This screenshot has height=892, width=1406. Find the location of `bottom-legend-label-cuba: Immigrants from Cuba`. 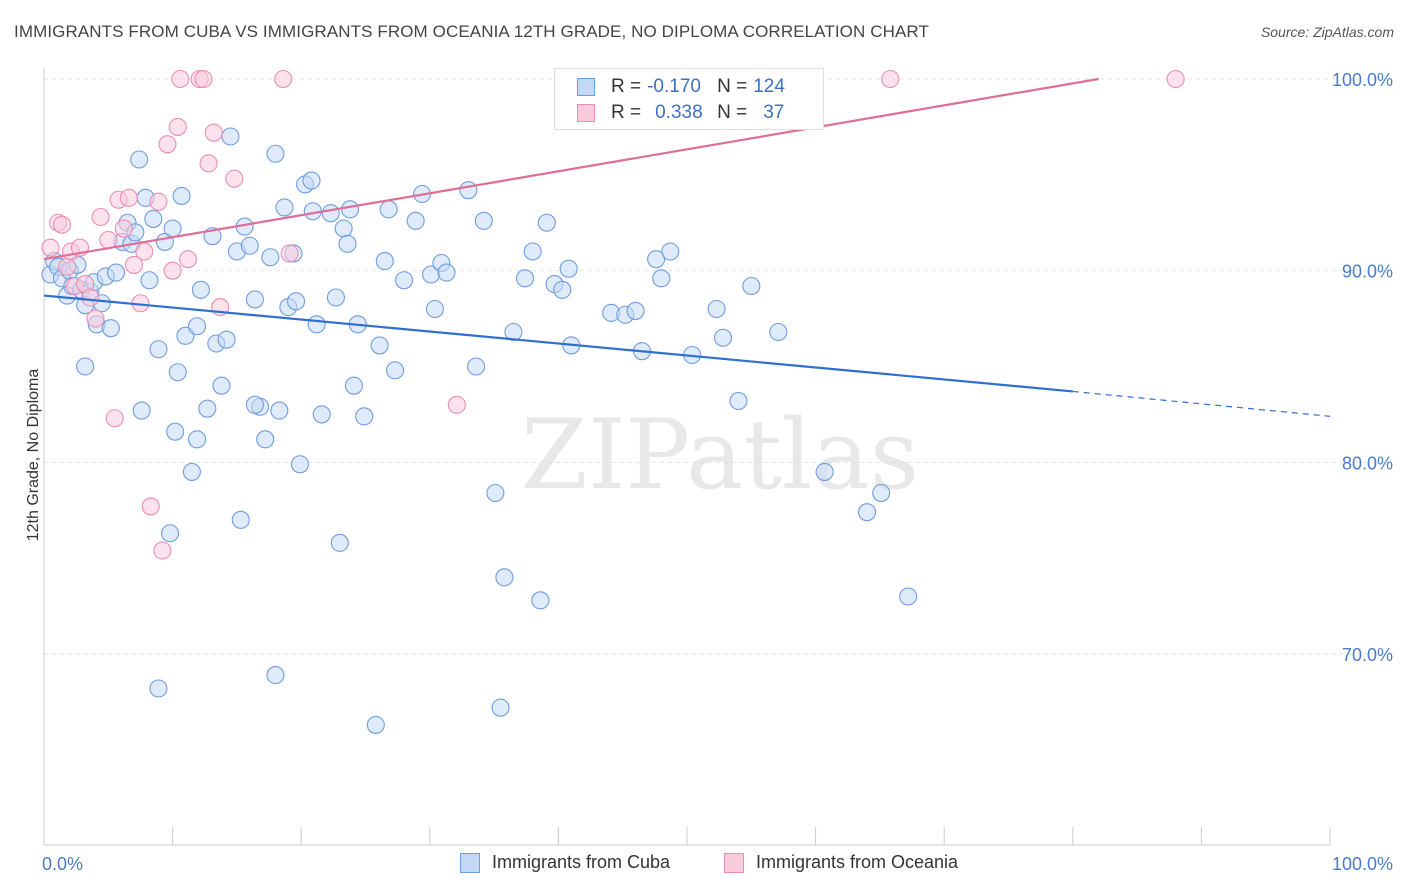

bottom-legend-label-cuba: Immigrants from Cuba is located at coordinates (581, 862).